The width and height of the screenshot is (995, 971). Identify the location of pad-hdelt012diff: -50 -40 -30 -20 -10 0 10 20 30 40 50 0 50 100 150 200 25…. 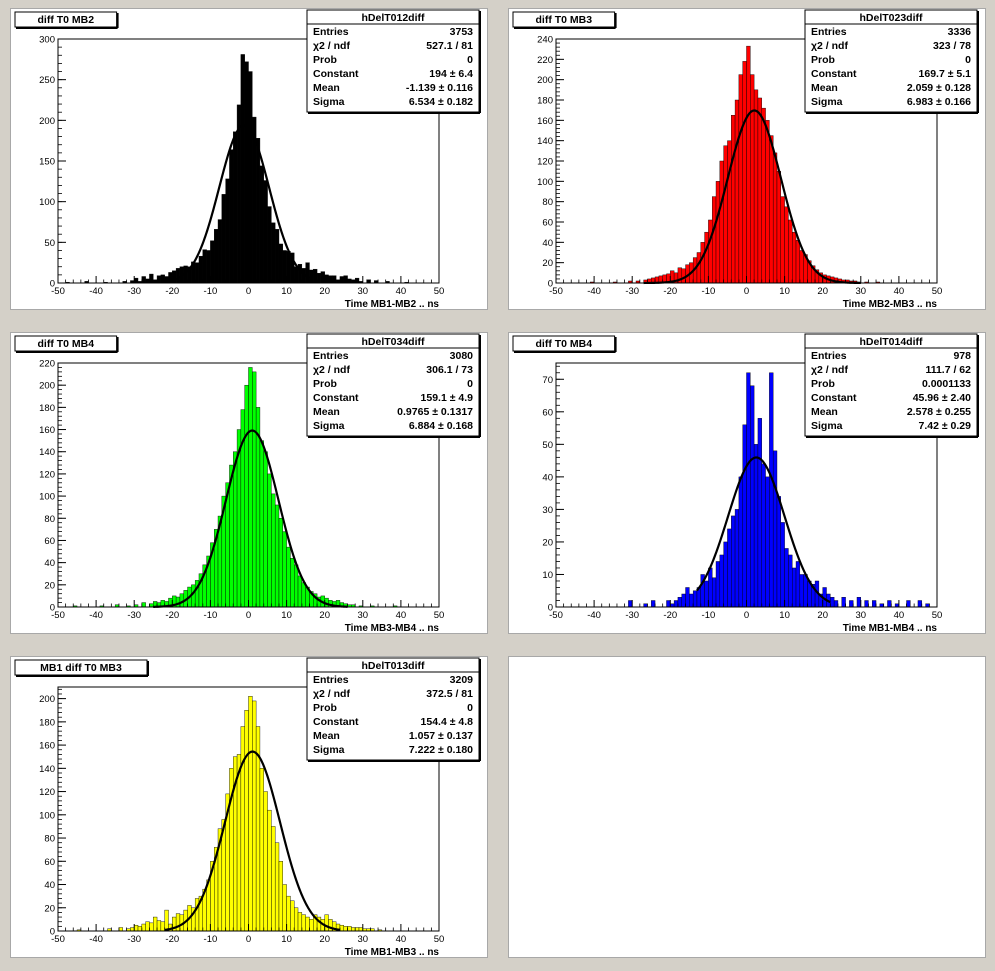
(249, 159).